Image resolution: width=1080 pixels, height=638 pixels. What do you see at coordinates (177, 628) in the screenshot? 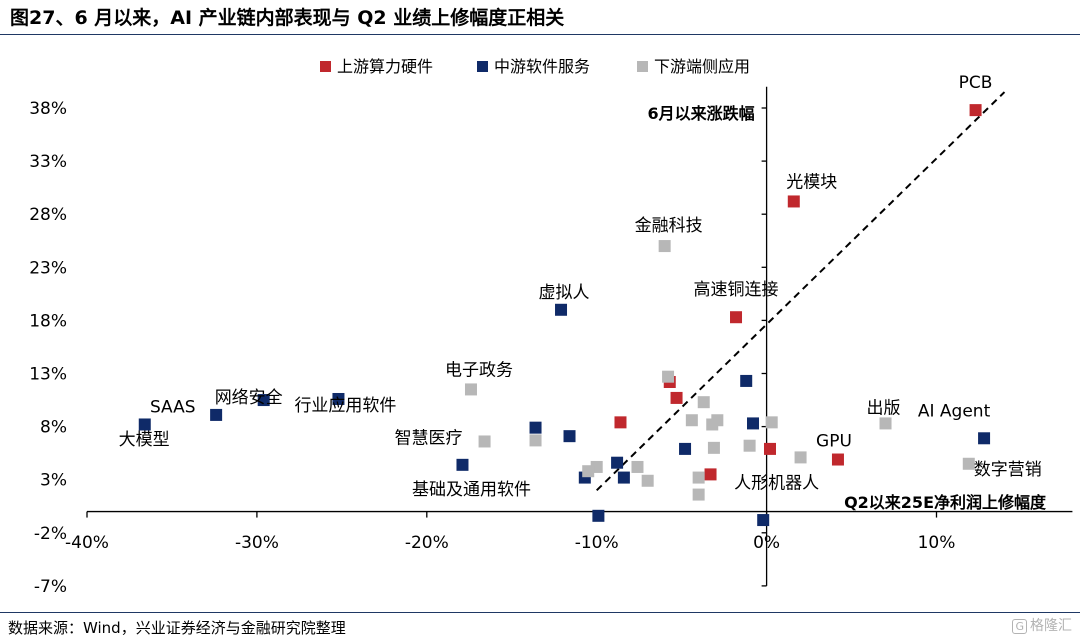
I see `source-note: 数据来源：Wind，兴业证券经济与金融研究院整理` at bounding box center [177, 628].